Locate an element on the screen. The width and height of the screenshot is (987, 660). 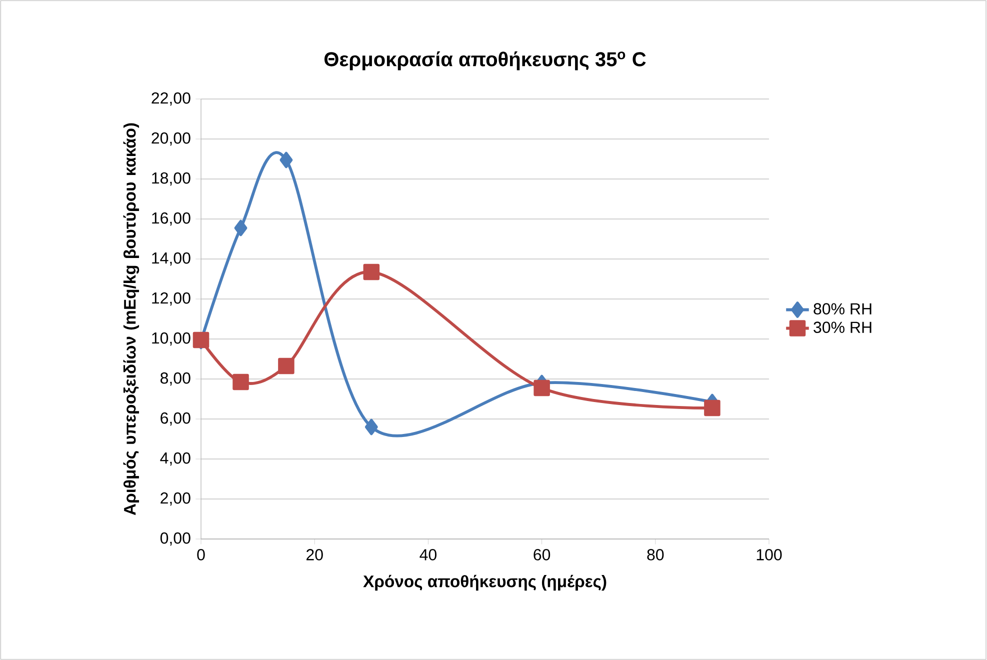
legend-label: 30% RH is located at coordinates (843, 327).